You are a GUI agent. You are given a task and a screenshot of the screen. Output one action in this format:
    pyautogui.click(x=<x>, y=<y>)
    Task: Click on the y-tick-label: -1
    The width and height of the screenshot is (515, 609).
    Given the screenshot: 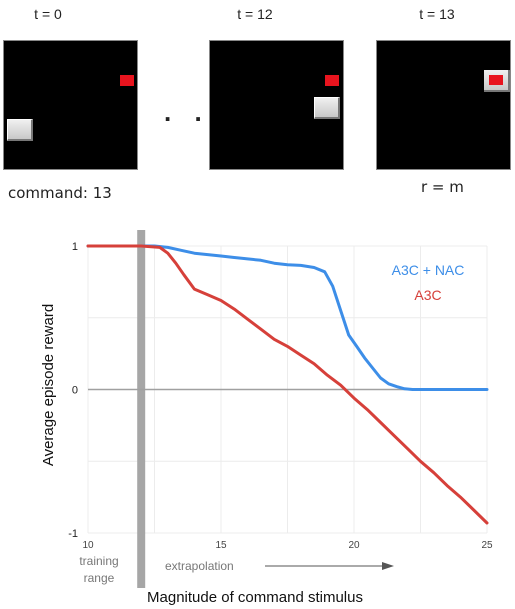 What is the action you would take?
    pyautogui.click(x=73, y=534)
    